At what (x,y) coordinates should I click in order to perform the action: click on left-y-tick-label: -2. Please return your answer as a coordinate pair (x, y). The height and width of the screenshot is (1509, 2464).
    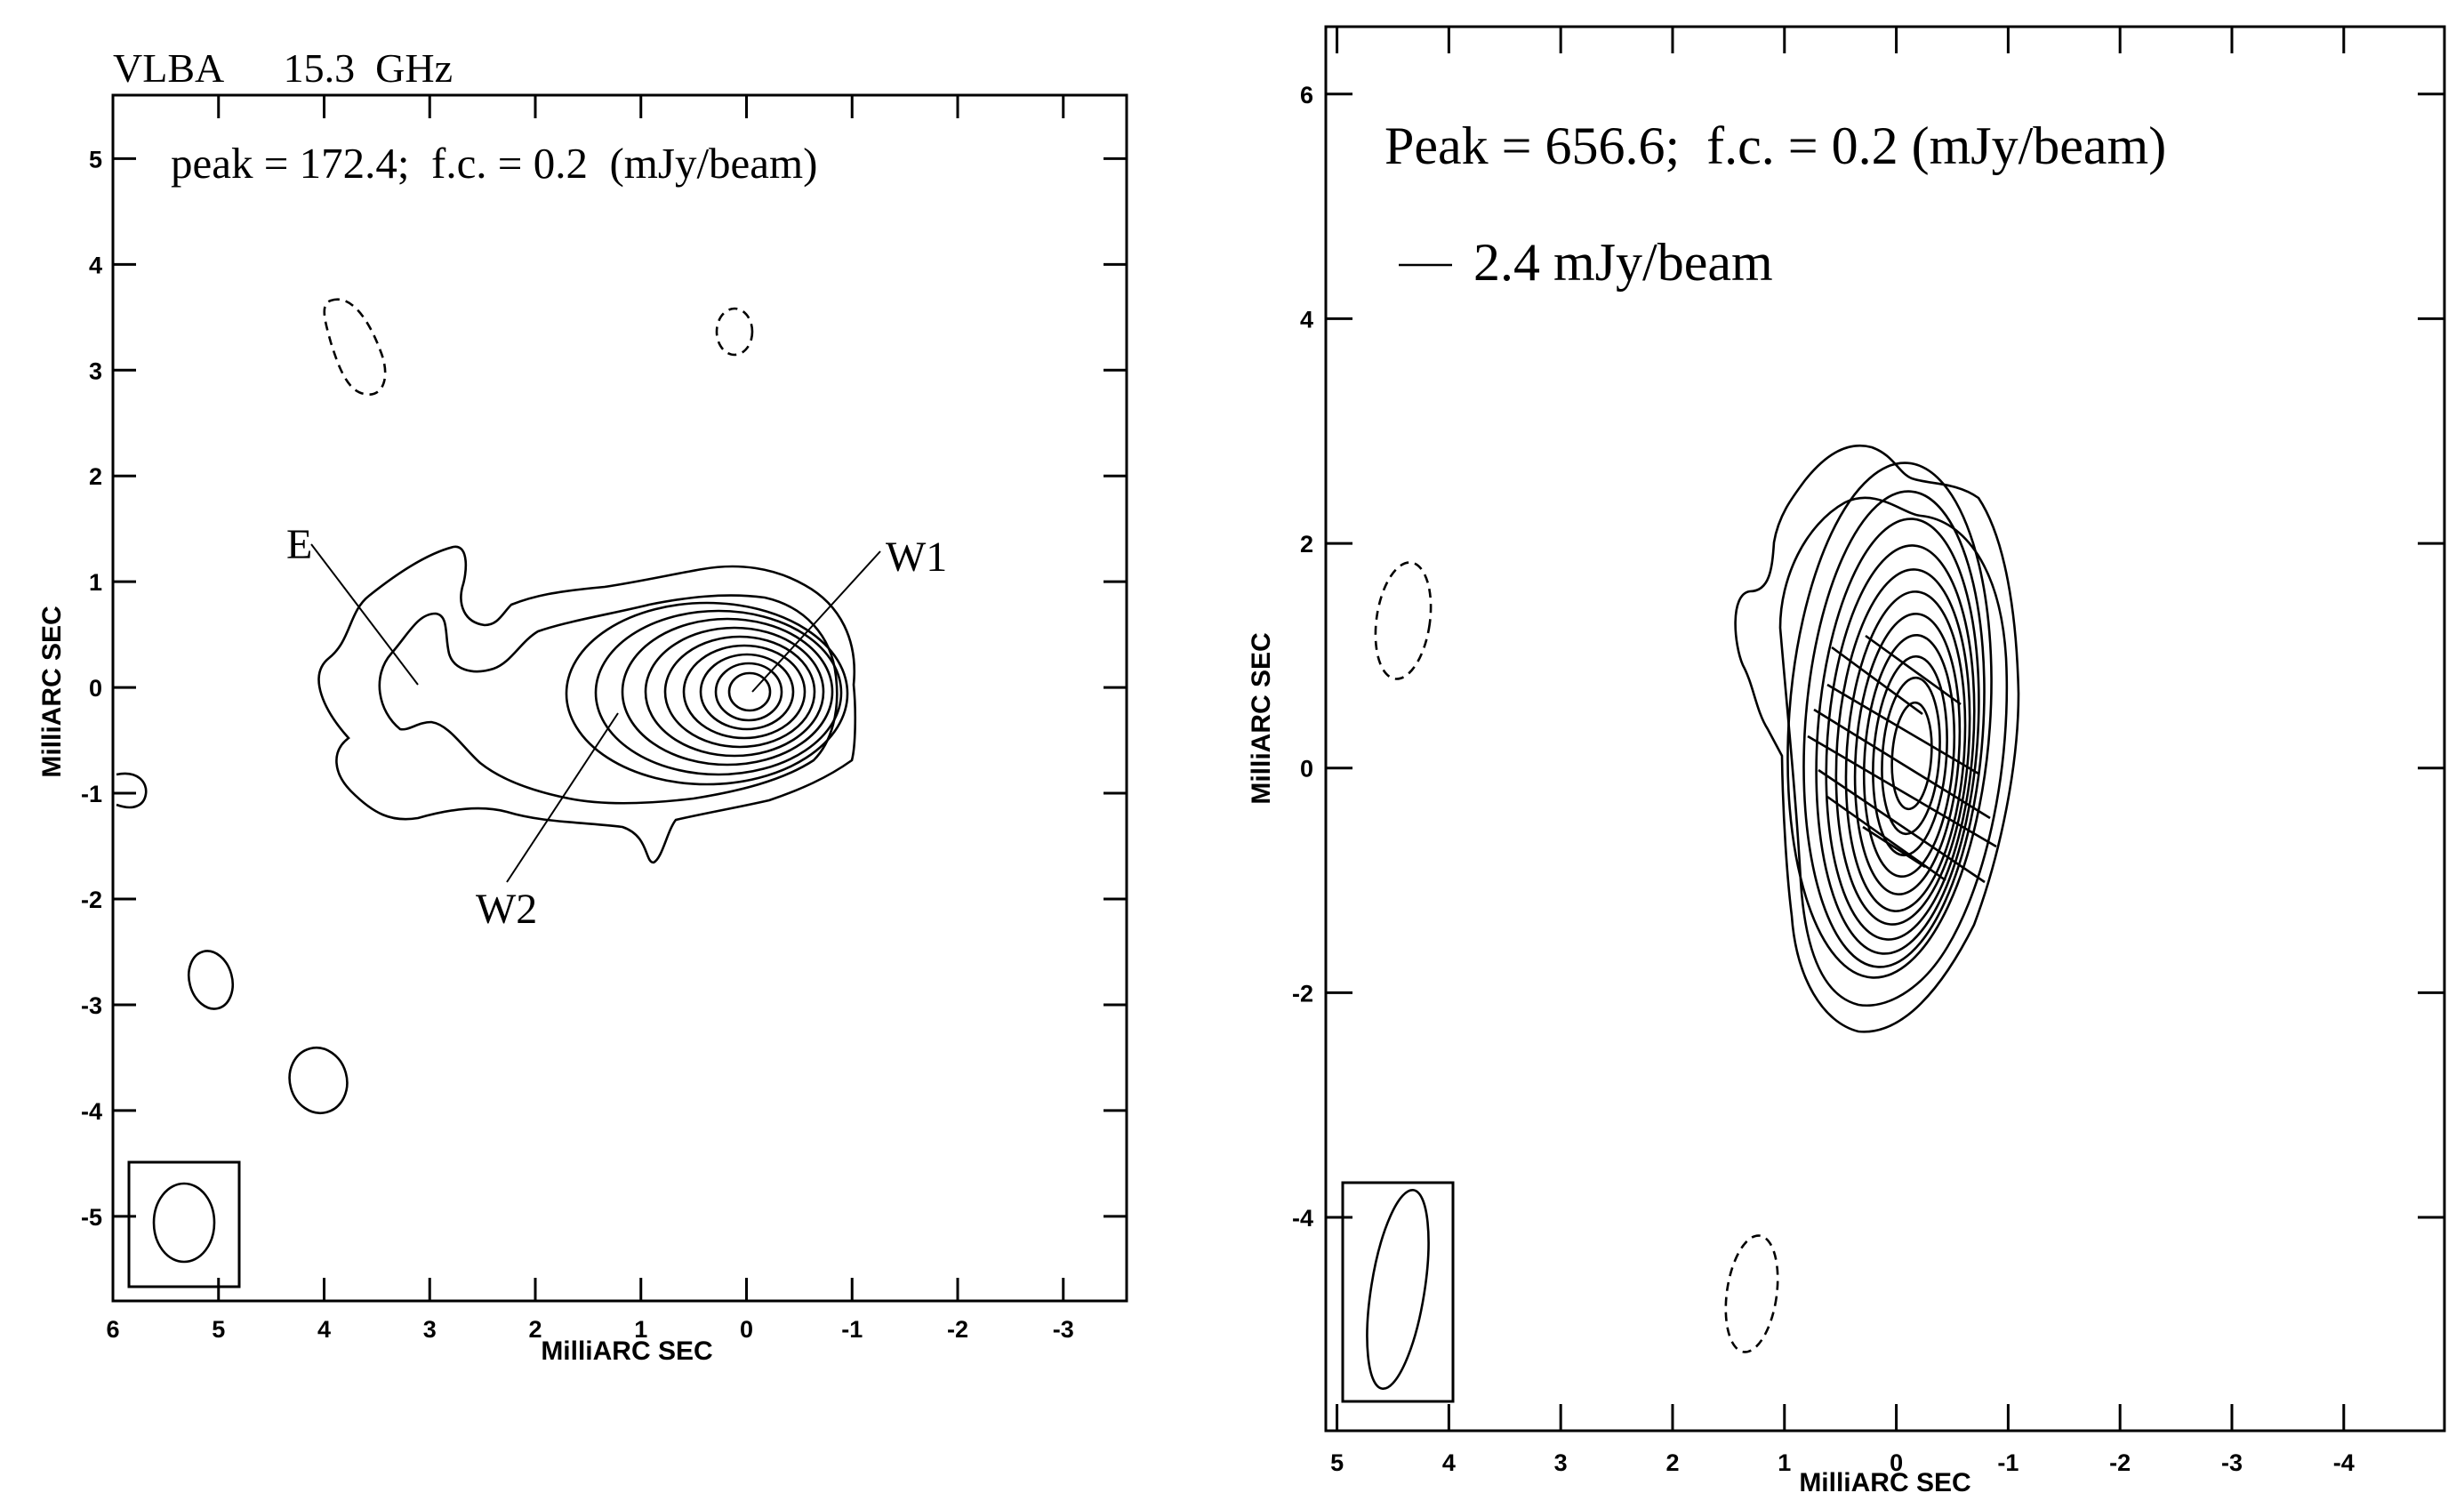
    Looking at the image, I should click on (91, 900).